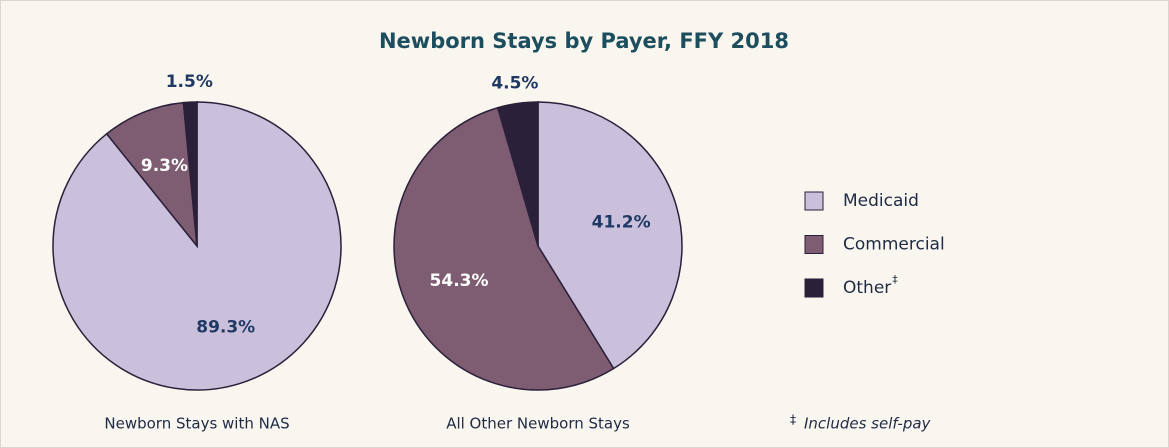  What do you see at coordinates (584, 41) in the screenshot?
I see `chart-title: Newborn Stays by Payer, FFY 2018` at bounding box center [584, 41].